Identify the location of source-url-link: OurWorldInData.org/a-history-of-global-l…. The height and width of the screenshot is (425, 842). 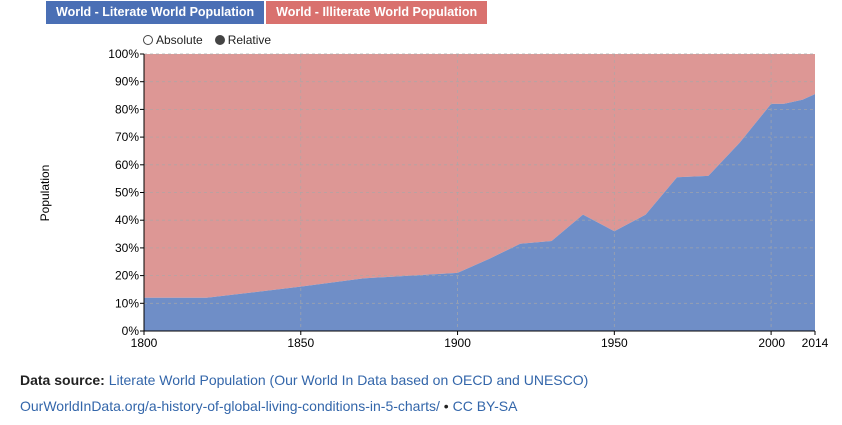
(230, 406).